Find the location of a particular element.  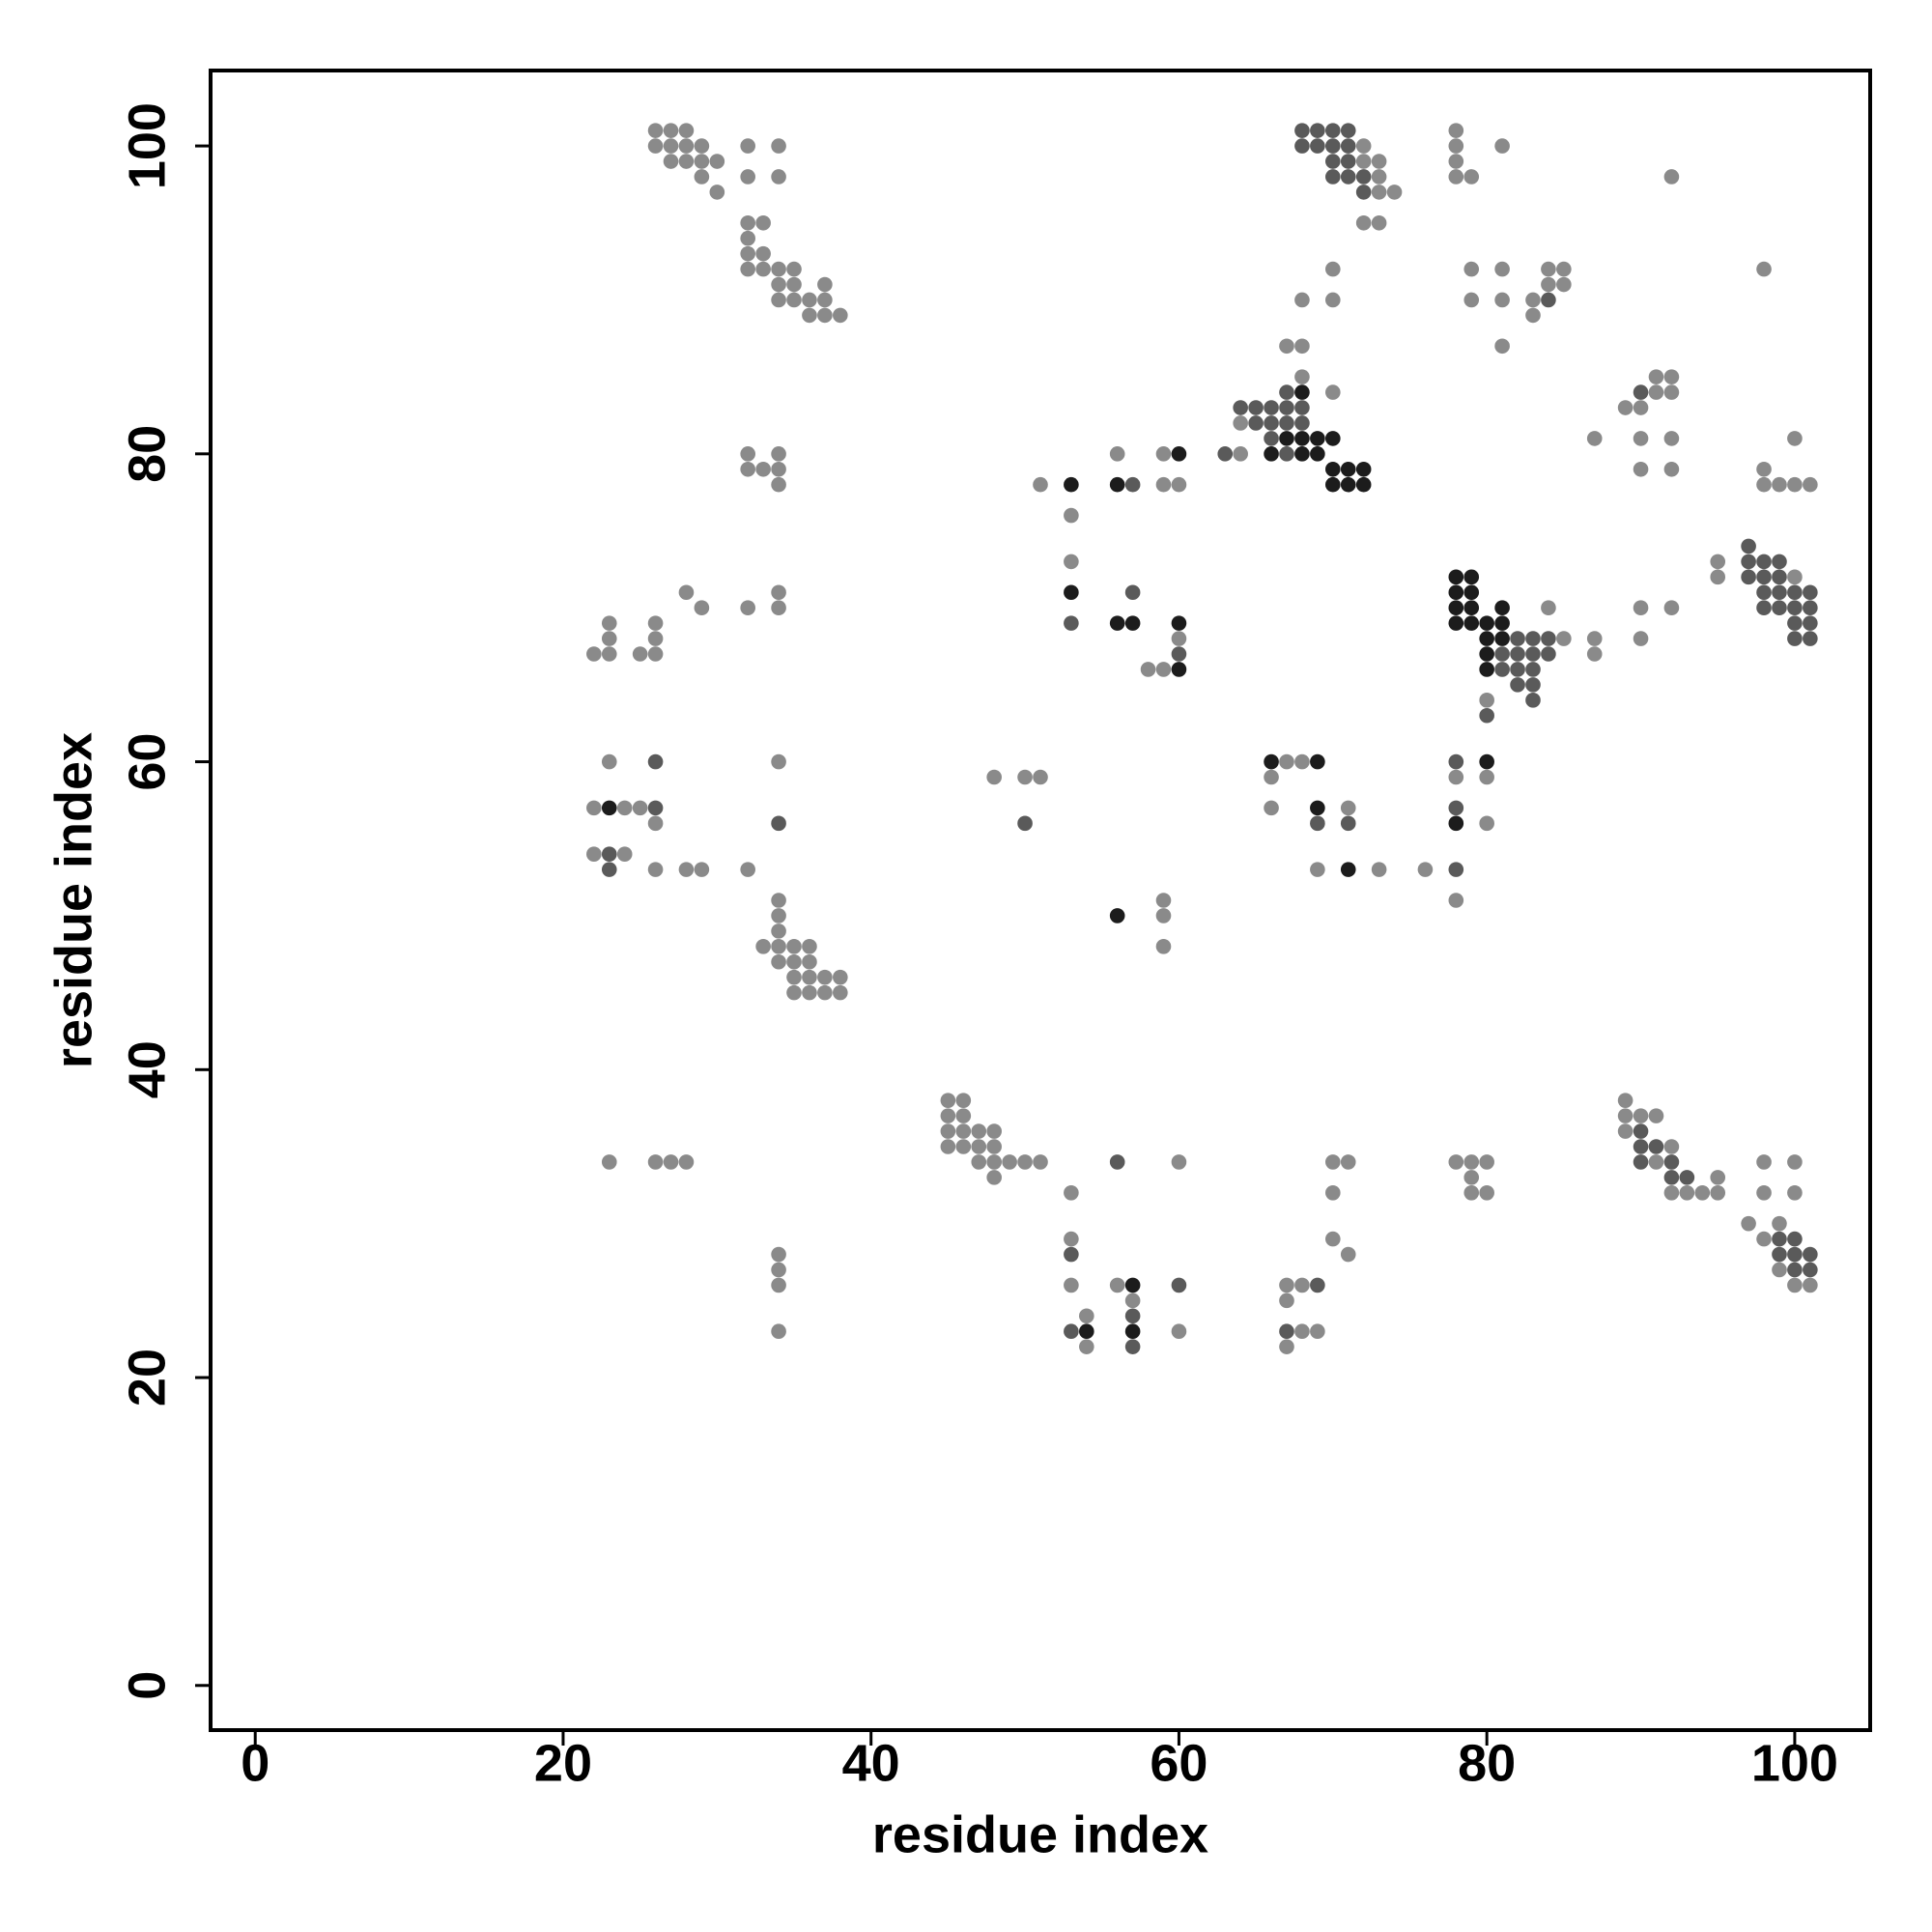

y-tick-label: 20 is located at coordinates (147, 1377).